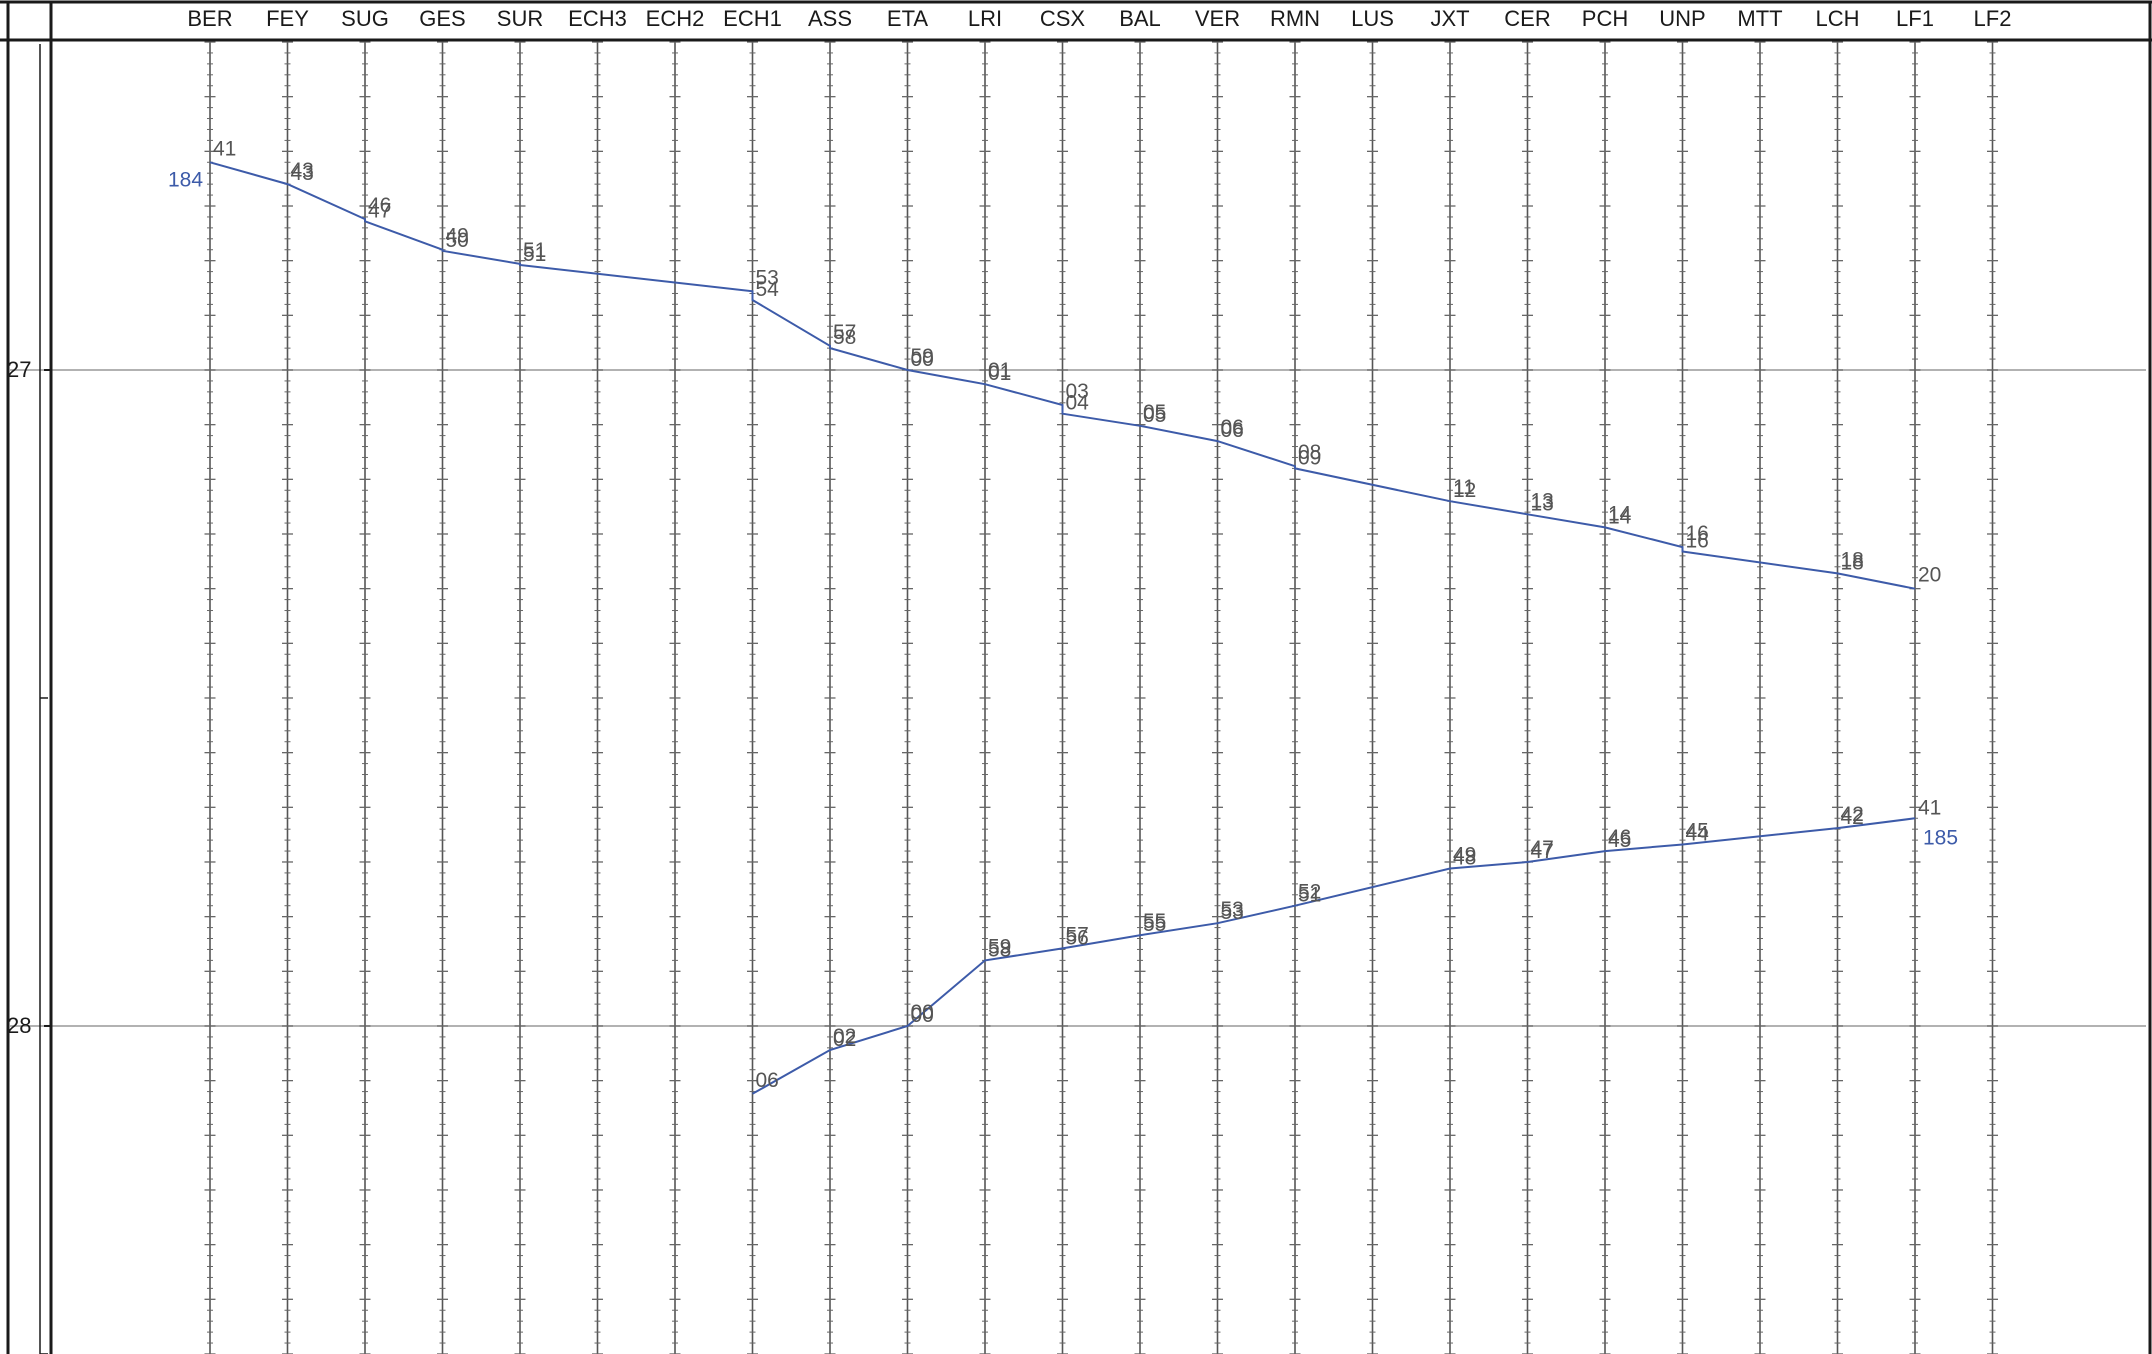  I want to click on station-label: LF1, so click(1915, 18).